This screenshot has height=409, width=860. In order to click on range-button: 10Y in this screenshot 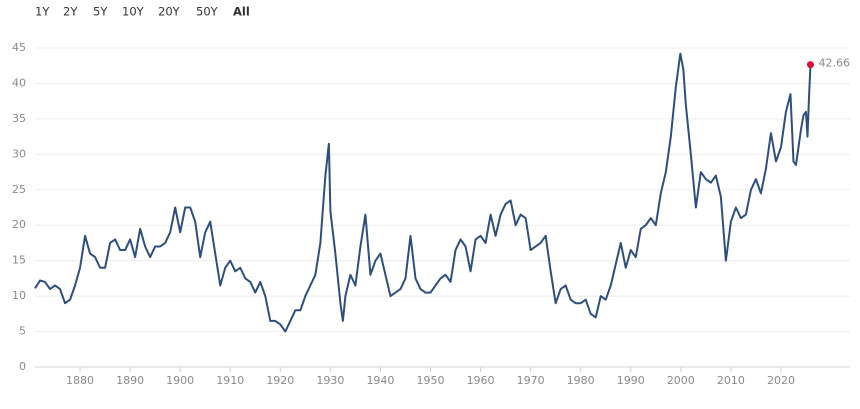, I will do `click(133, 12)`.